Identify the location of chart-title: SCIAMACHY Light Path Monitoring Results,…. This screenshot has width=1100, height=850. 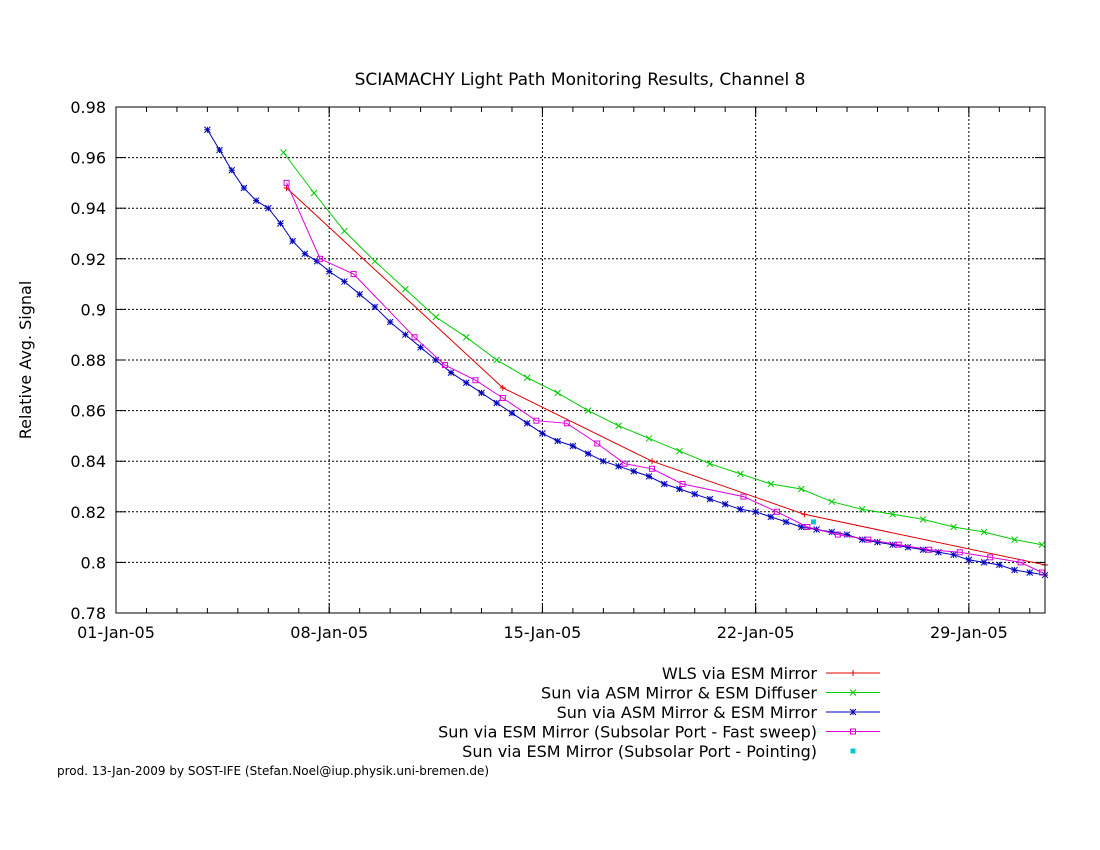
(580, 80).